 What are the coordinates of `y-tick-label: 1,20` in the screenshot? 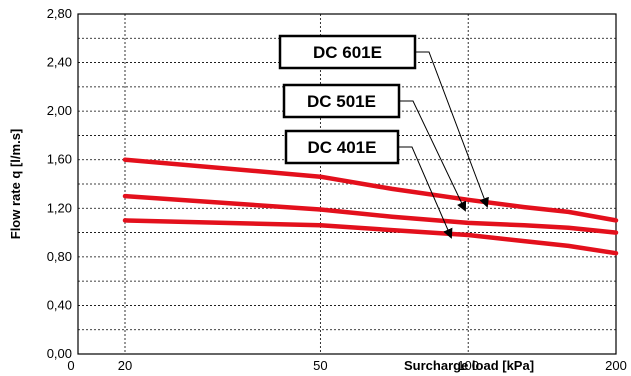 It's located at (59, 207).